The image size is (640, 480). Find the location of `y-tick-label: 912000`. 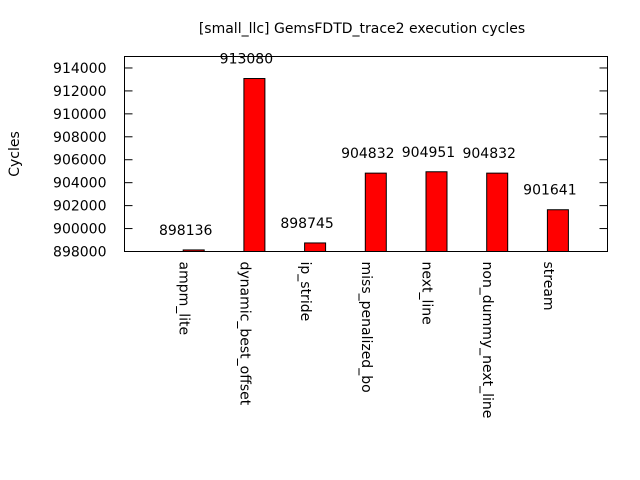

y-tick-label: 912000 is located at coordinates (79, 92).